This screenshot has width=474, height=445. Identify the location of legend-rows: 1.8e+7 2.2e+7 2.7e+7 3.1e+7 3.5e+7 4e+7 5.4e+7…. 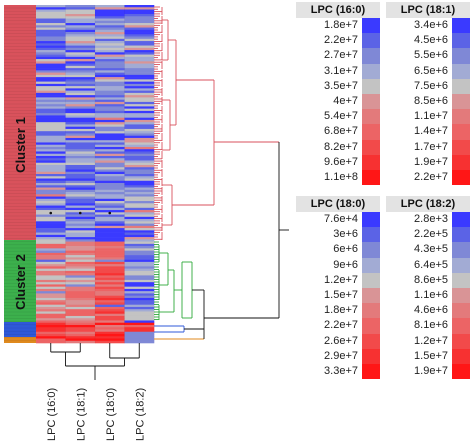
(338, 102).